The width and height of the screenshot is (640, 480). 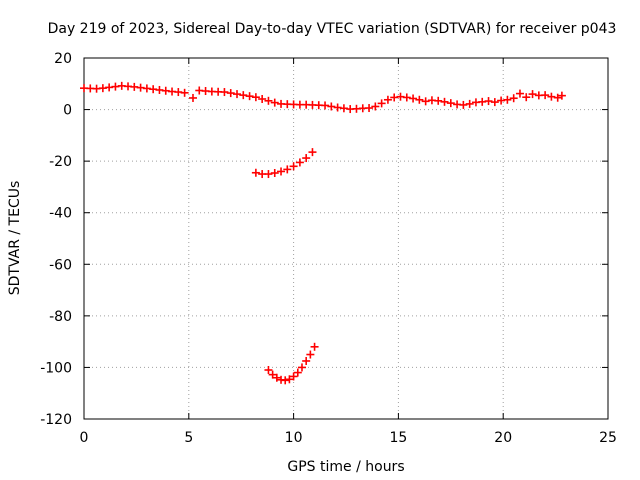 I want to click on y-tick-label: -80, so click(x=60, y=317).